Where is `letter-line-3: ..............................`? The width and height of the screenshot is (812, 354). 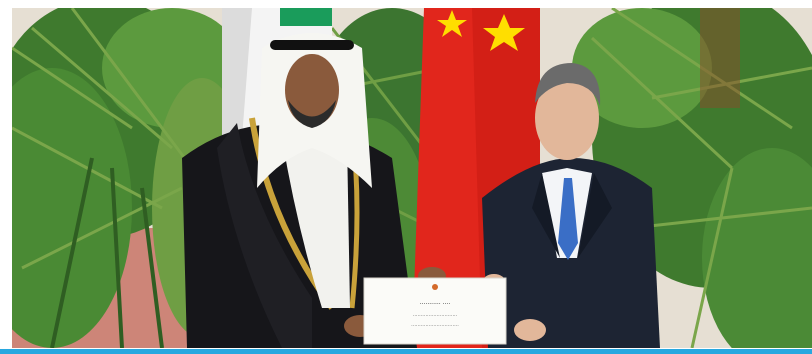 letter-line-3: .............................. is located at coordinates (435, 325).